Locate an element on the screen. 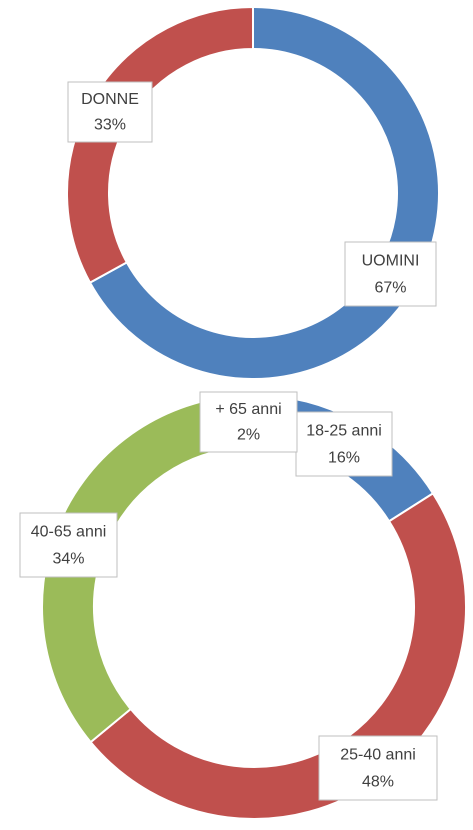  donut-segment is located at coordinates (160, 144).